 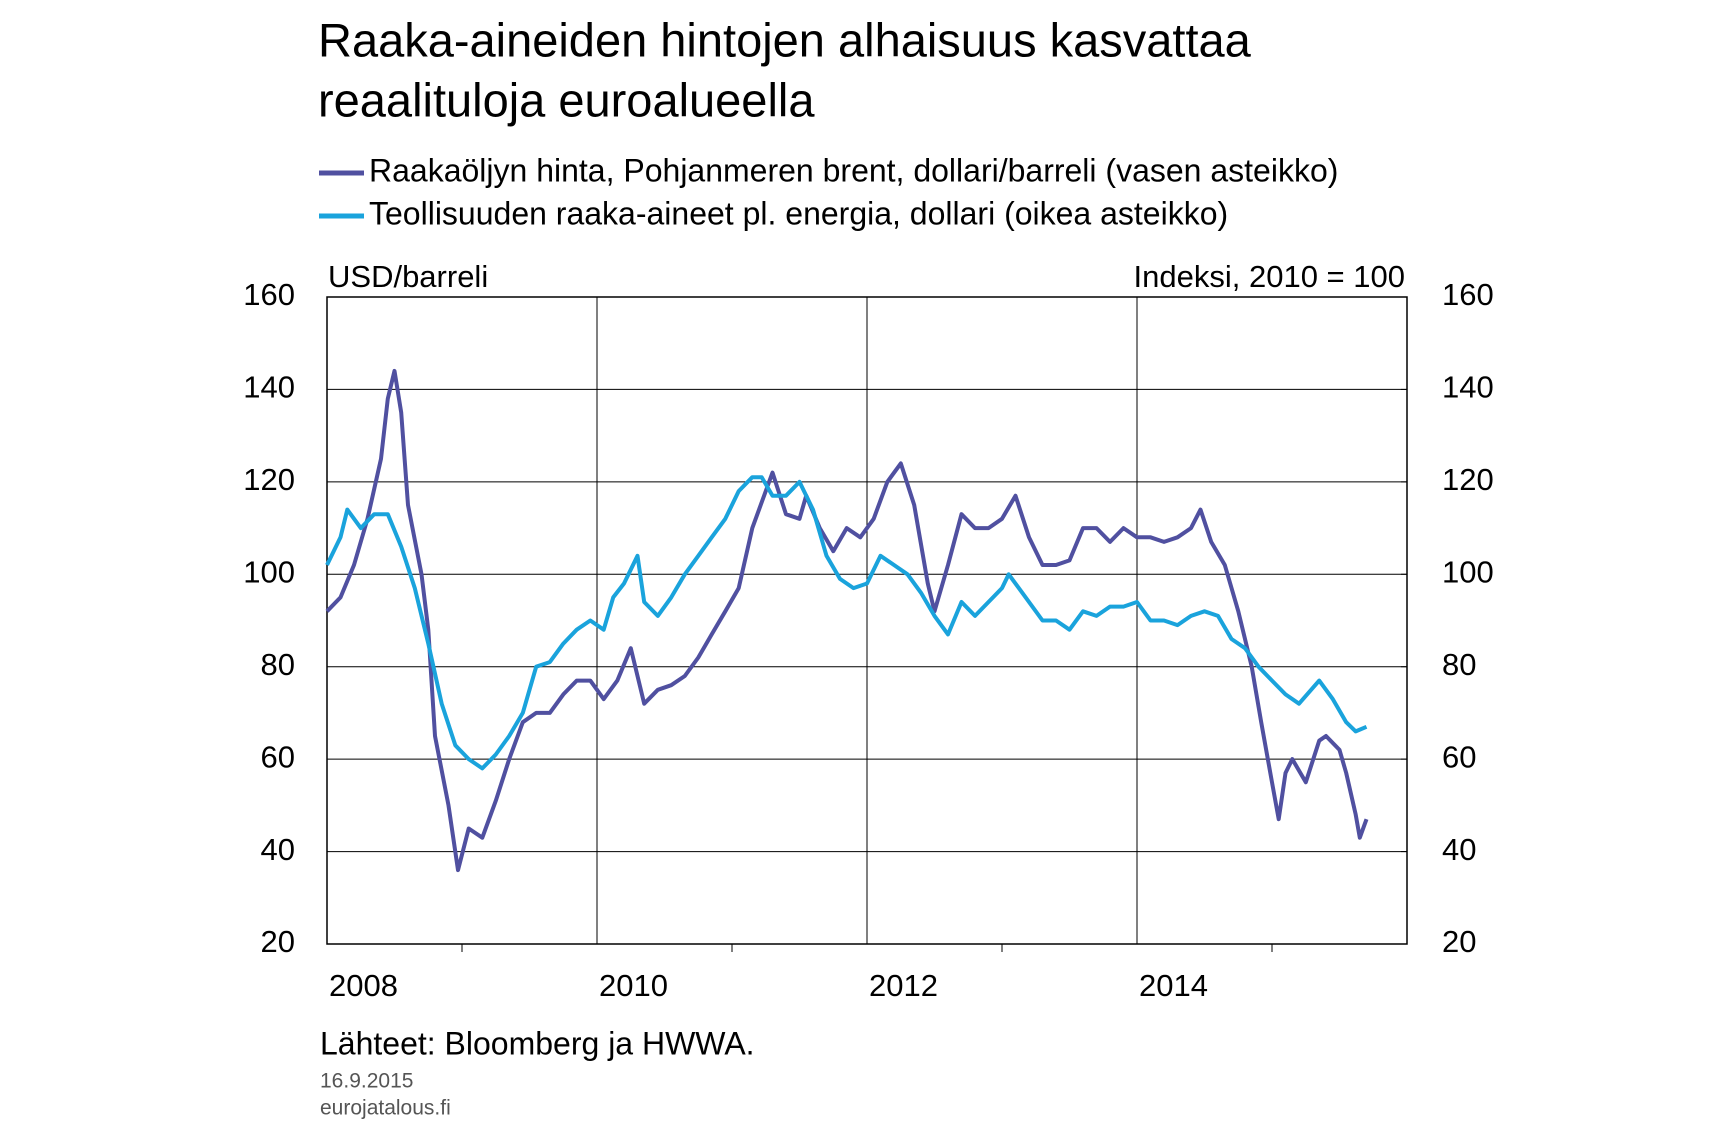 What do you see at coordinates (1459, 756) in the screenshot?
I see `y2-tick-label: 60` at bounding box center [1459, 756].